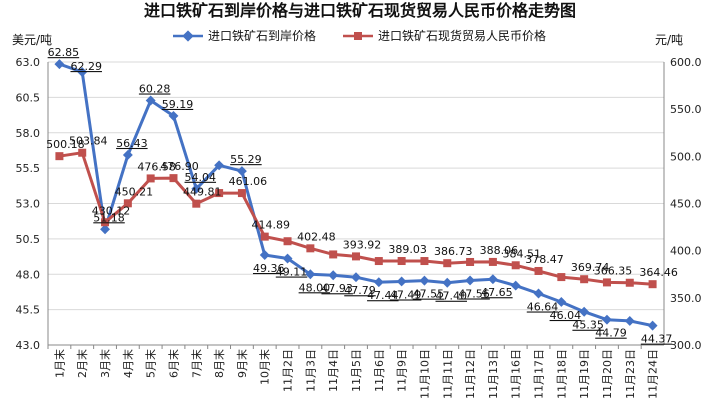 Image resolution: width=720 pixels, height=409 pixels. Describe the element at coordinates (588, 325) in the screenshot. I see `series-1-data-label: 45.35` at that location.